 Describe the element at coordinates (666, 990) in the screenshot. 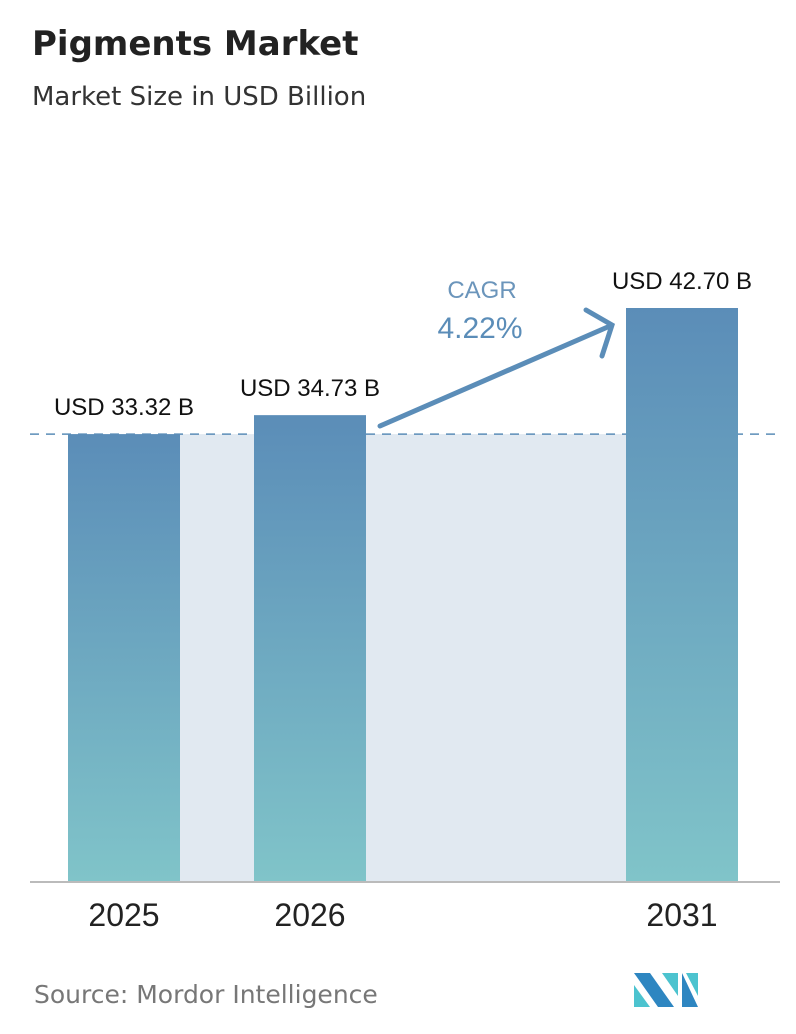

I see `mordor-intelligence-logo` at that location.